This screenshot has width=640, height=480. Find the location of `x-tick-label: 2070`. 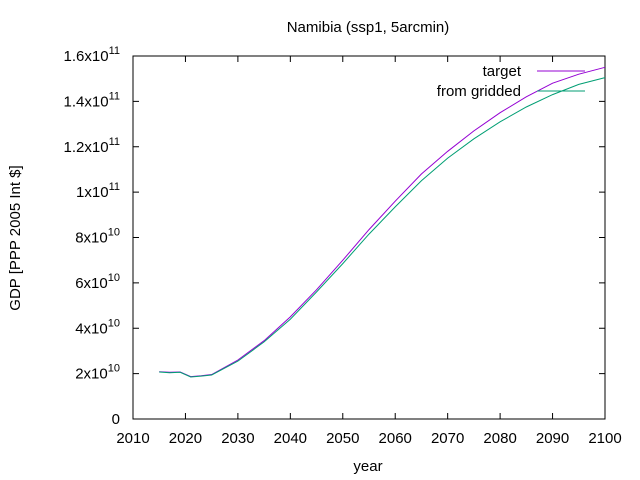

x-tick-label: 2070 is located at coordinates (447, 438).